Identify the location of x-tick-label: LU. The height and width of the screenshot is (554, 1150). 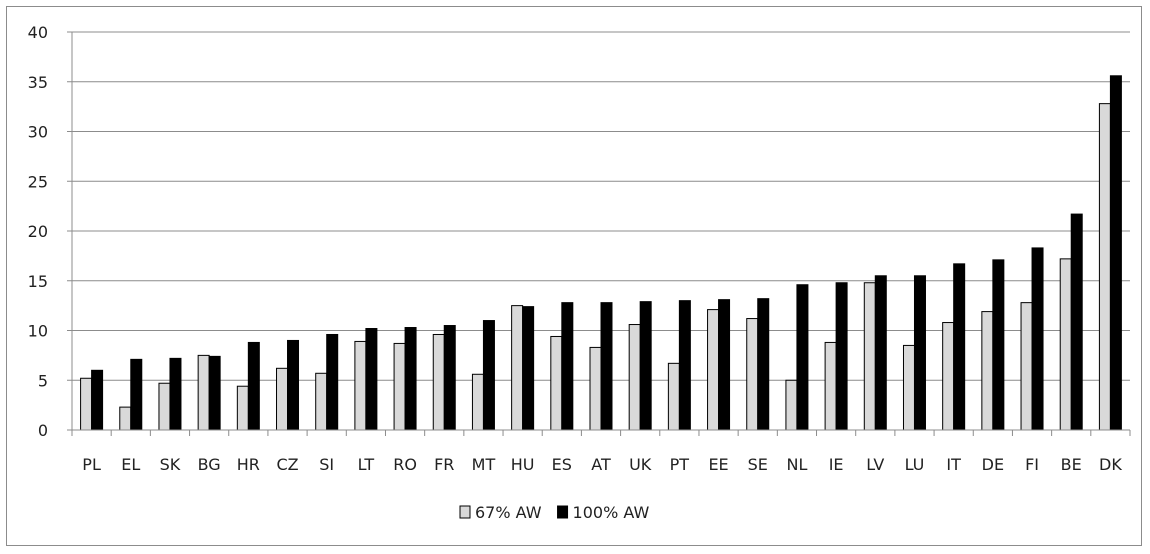
(915, 464).